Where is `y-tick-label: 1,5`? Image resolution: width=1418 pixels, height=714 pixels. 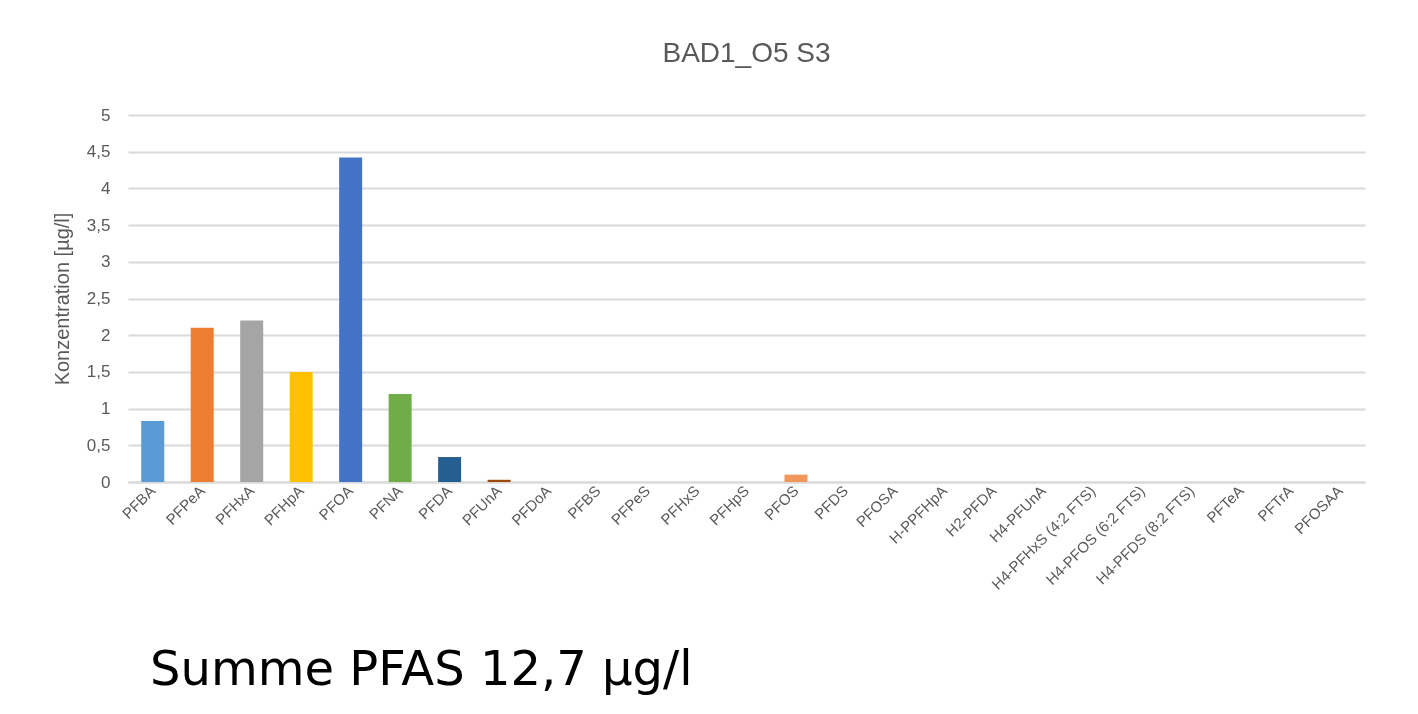
y-tick-label: 1,5 is located at coordinates (98, 372).